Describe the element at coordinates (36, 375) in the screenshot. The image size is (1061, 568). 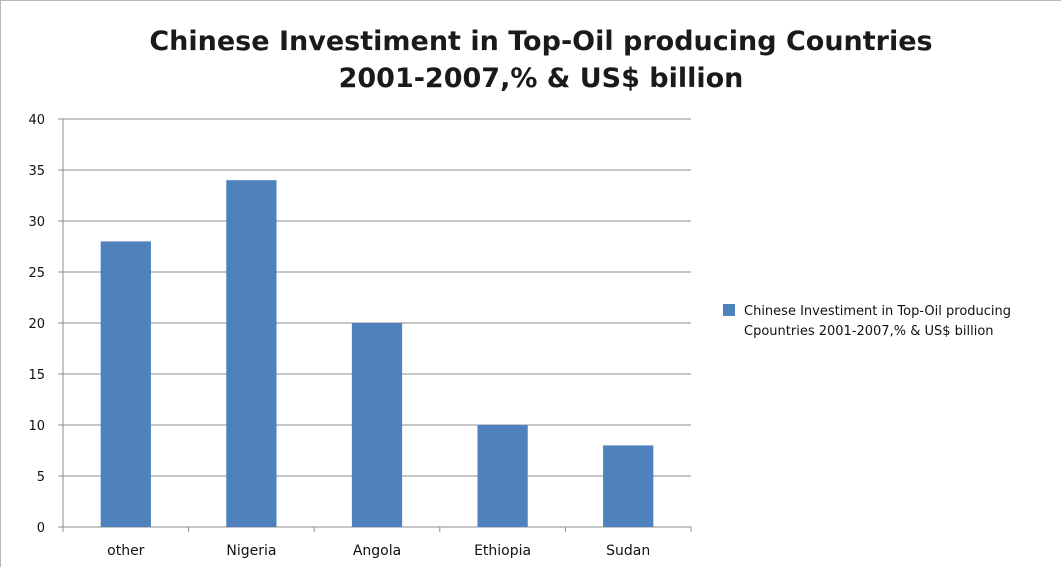
I see `y-tick-label: 15` at that location.